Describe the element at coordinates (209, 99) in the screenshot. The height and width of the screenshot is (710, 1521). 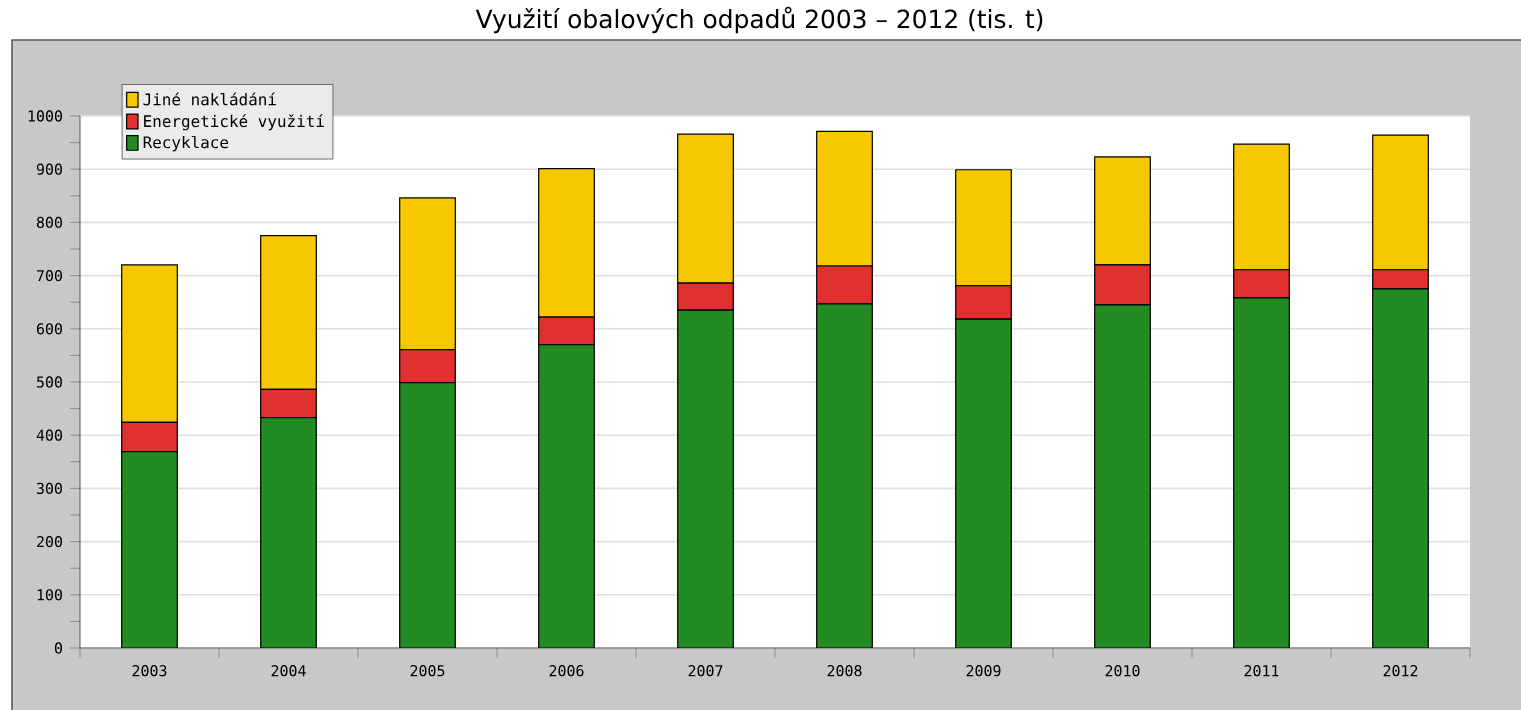
I see `legend-label: Jiné nakládání` at that location.